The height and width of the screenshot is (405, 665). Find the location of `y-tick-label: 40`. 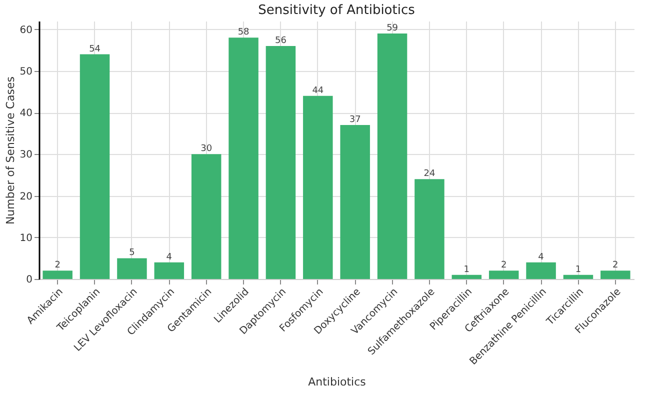

y-tick-label: 40 is located at coordinates (26, 114).